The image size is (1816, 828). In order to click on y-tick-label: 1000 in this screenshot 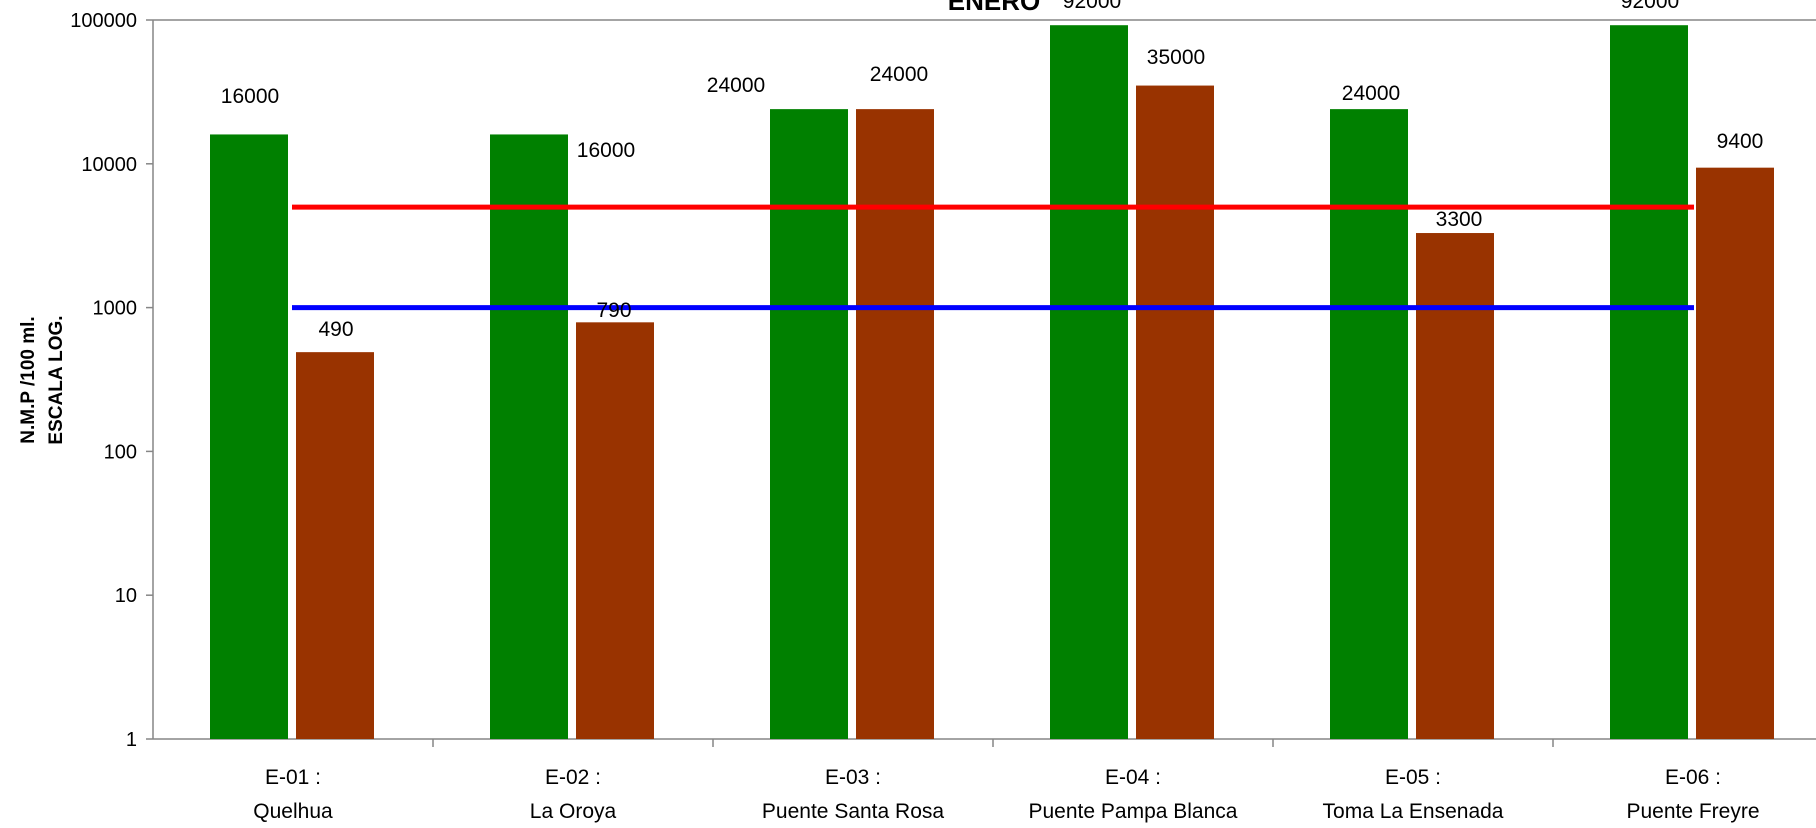, I will do `click(115, 309)`.